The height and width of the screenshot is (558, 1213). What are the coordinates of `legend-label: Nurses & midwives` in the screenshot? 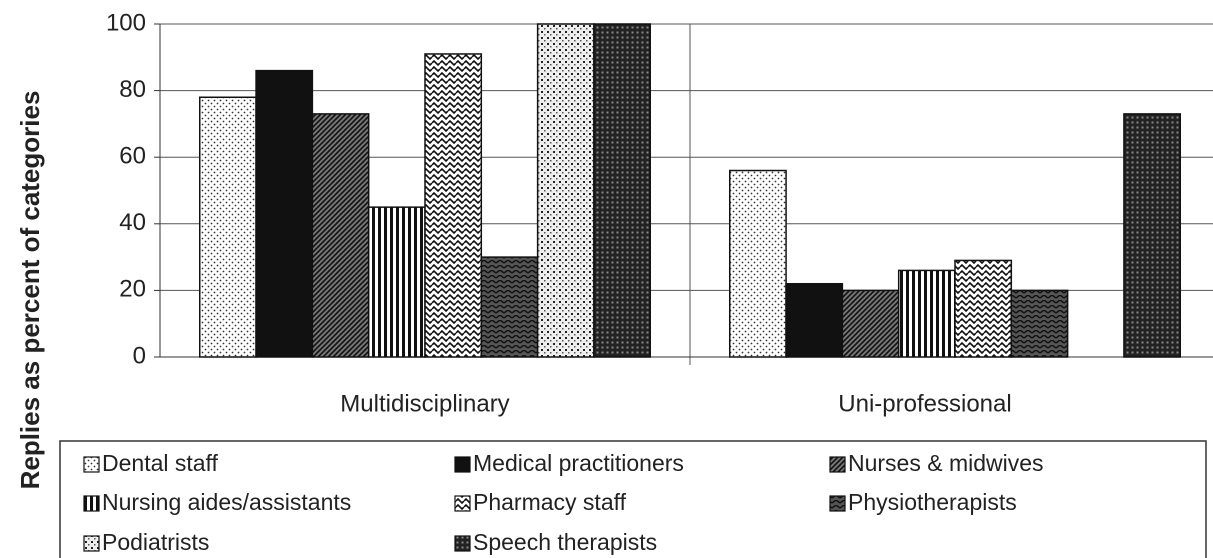 It's located at (946, 463).